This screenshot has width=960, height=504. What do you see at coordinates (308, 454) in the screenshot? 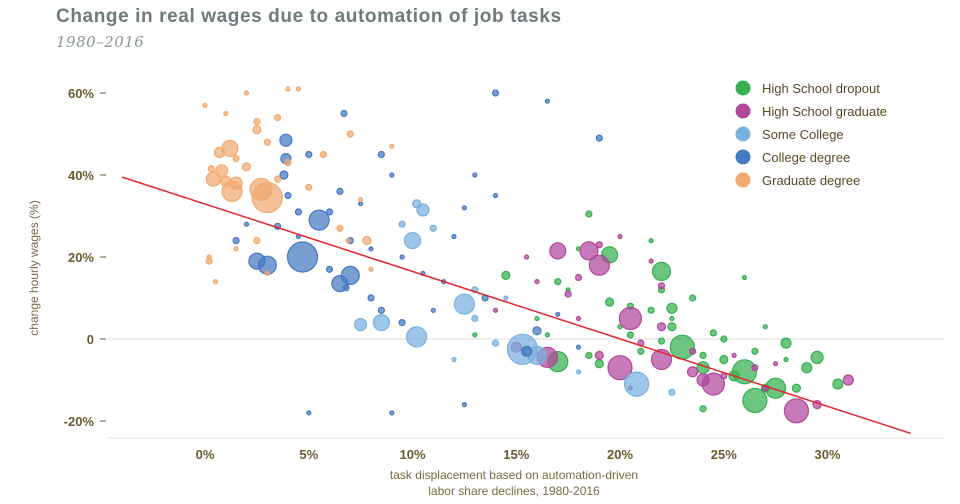
I see `x-tick-label: 5%` at bounding box center [308, 454].